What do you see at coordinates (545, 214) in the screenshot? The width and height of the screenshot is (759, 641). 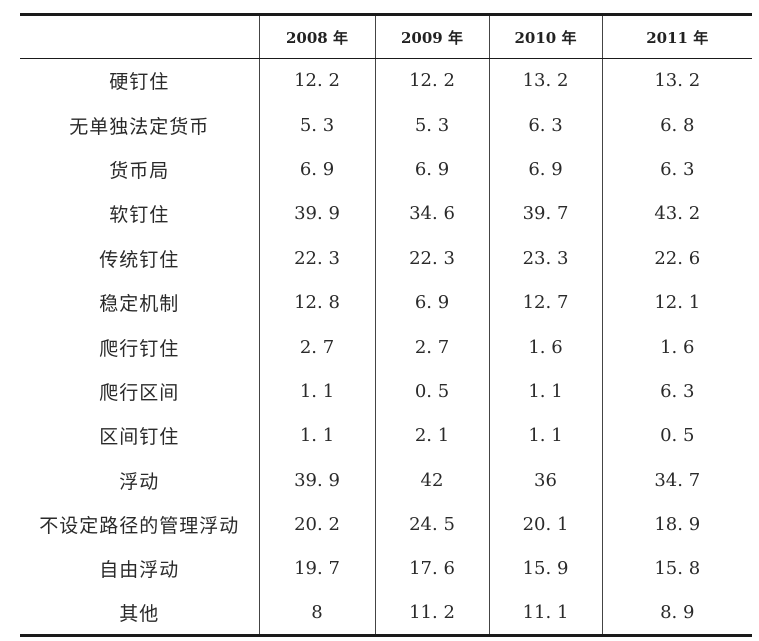 I see `value-cell: 39. 7` at bounding box center [545, 214].